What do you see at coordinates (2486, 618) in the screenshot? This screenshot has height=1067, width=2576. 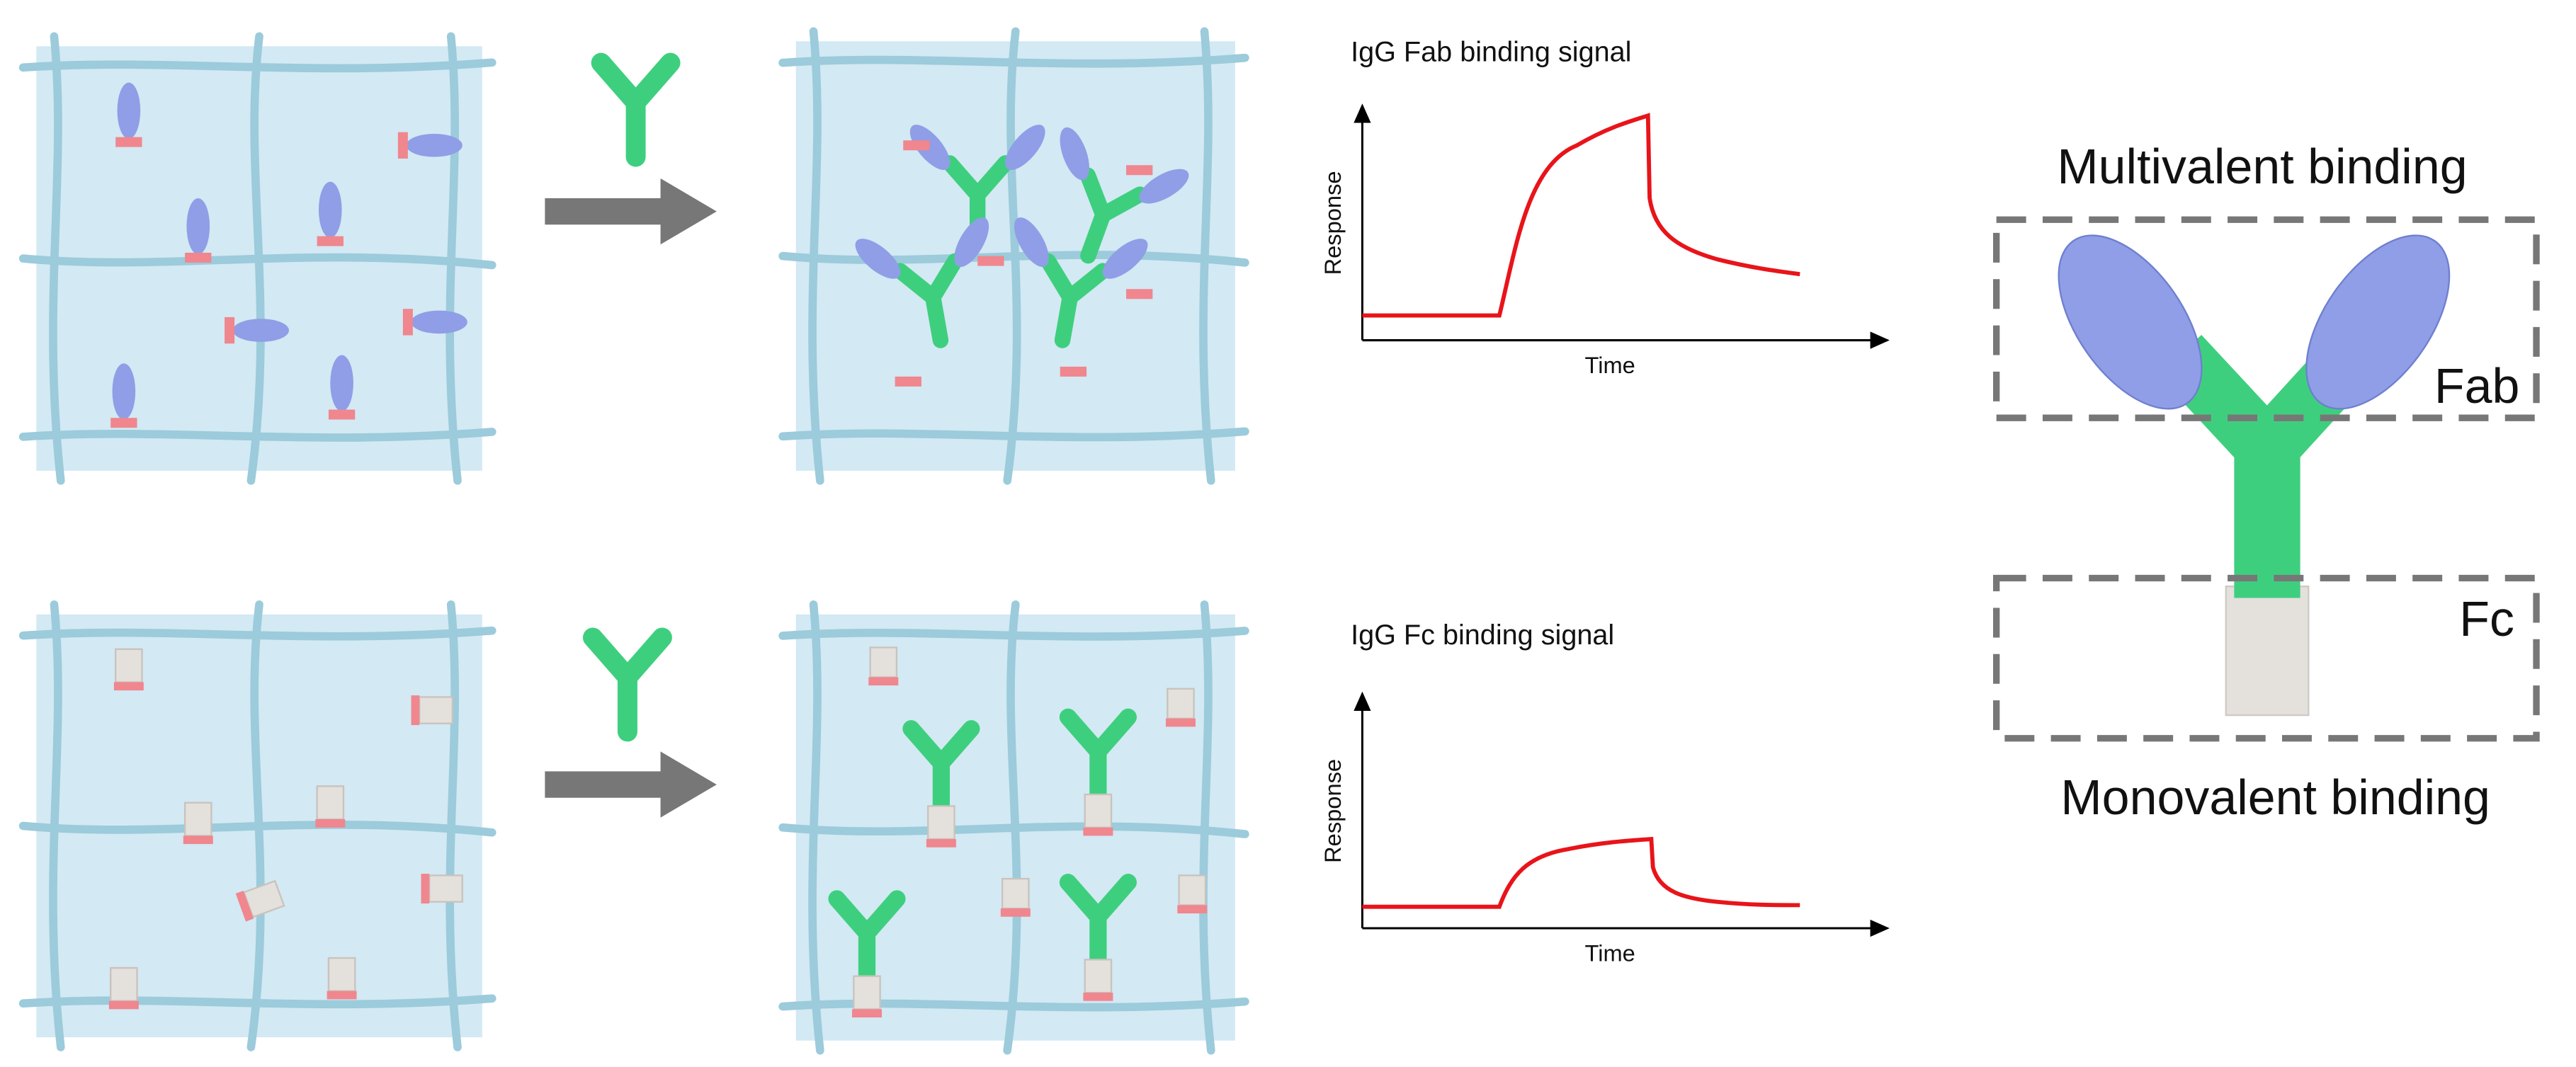 I see `fc-label: Fc` at bounding box center [2486, 618].